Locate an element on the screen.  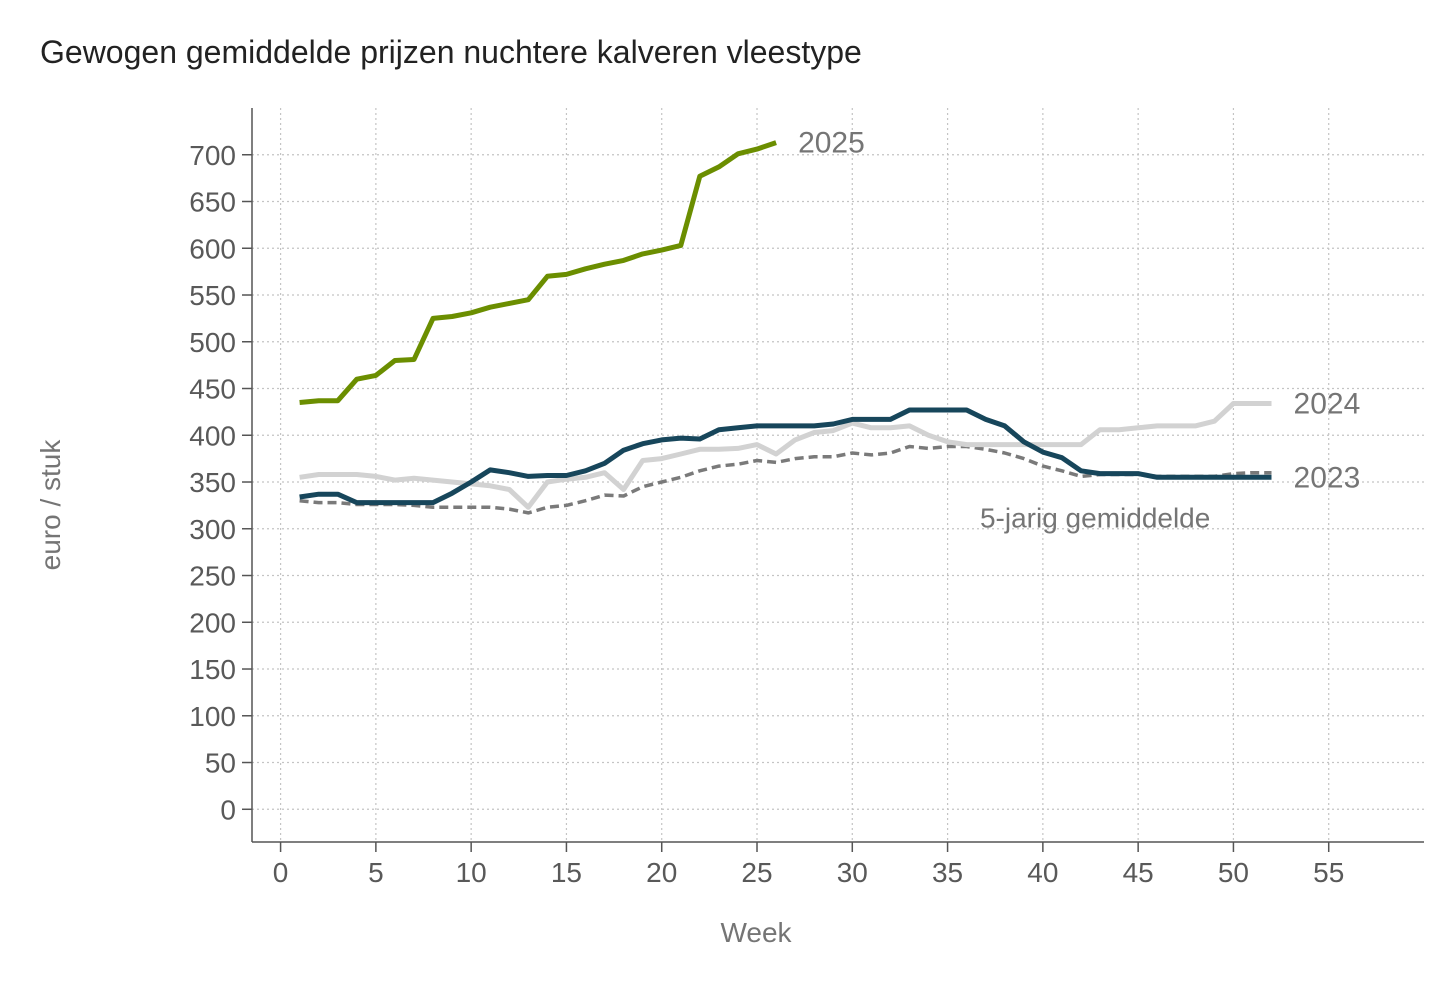
y-tick-label: 500 is located at coordinates (212, 342).